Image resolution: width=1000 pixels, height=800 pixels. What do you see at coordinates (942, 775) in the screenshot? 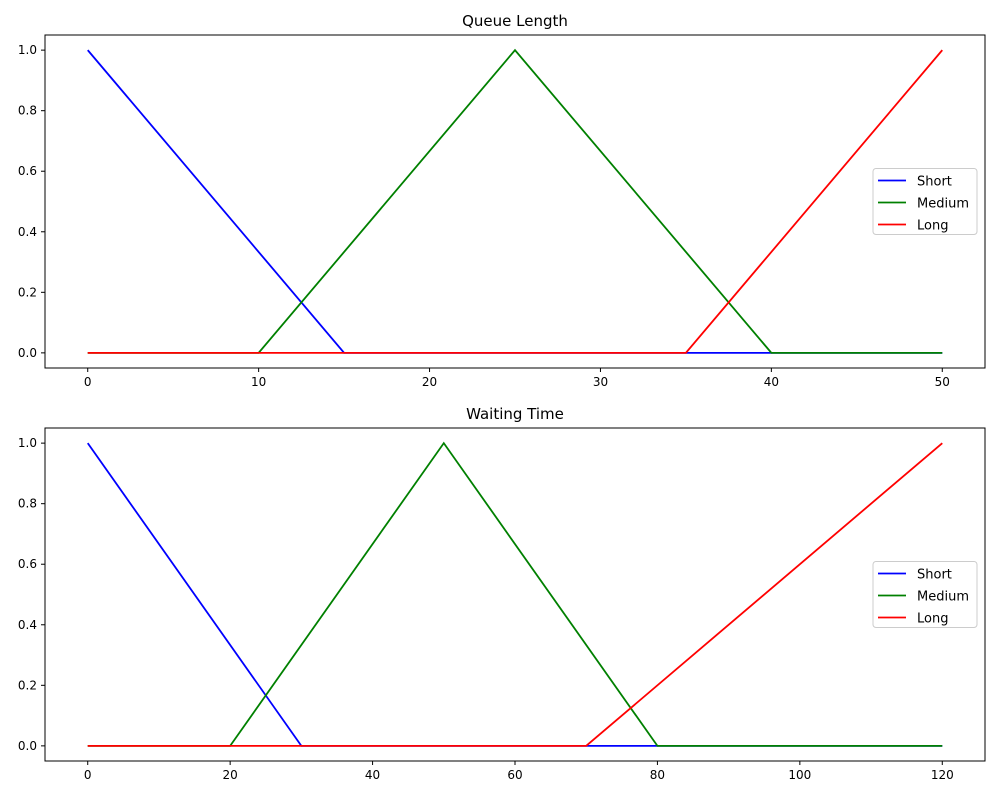
I see `x-tick-label: 120` at bounding box center [942, 775].